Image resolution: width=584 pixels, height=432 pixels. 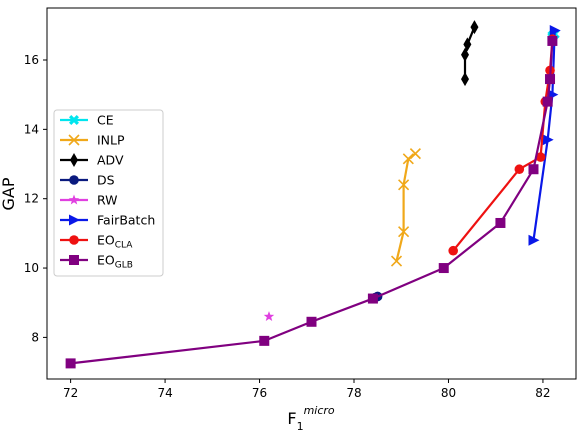 I want to click on legend: CE INLP ADV DS RW FairBatch EOCLA EOGLB, so click(x=108, y=193).